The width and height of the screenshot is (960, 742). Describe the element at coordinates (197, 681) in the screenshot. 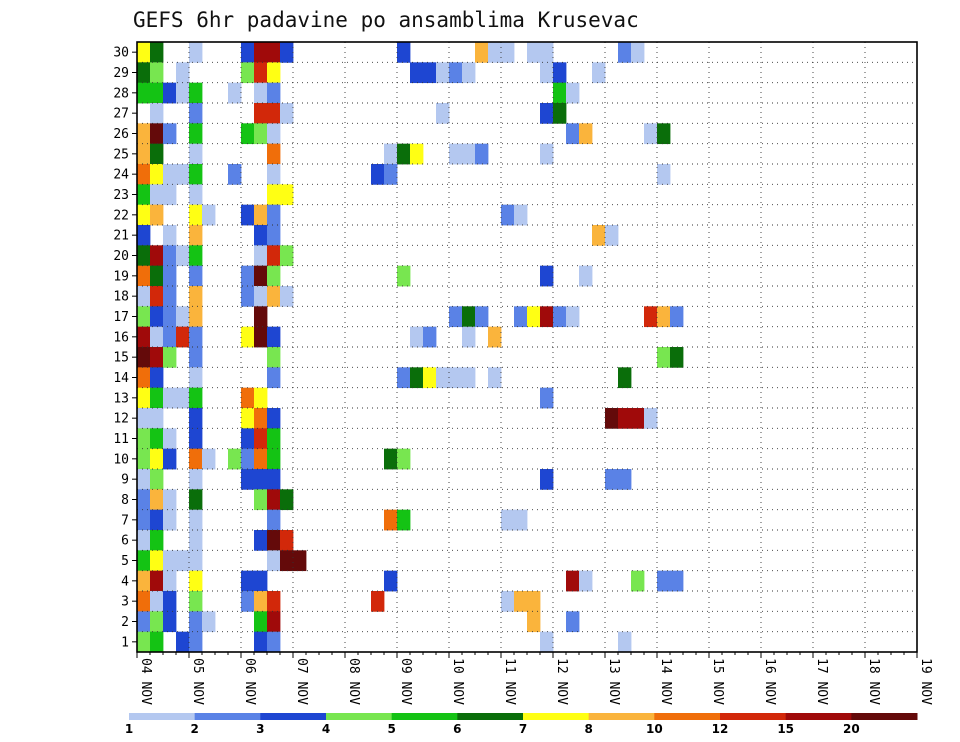

I see `x-tick-label: 05 NOV` at that location.